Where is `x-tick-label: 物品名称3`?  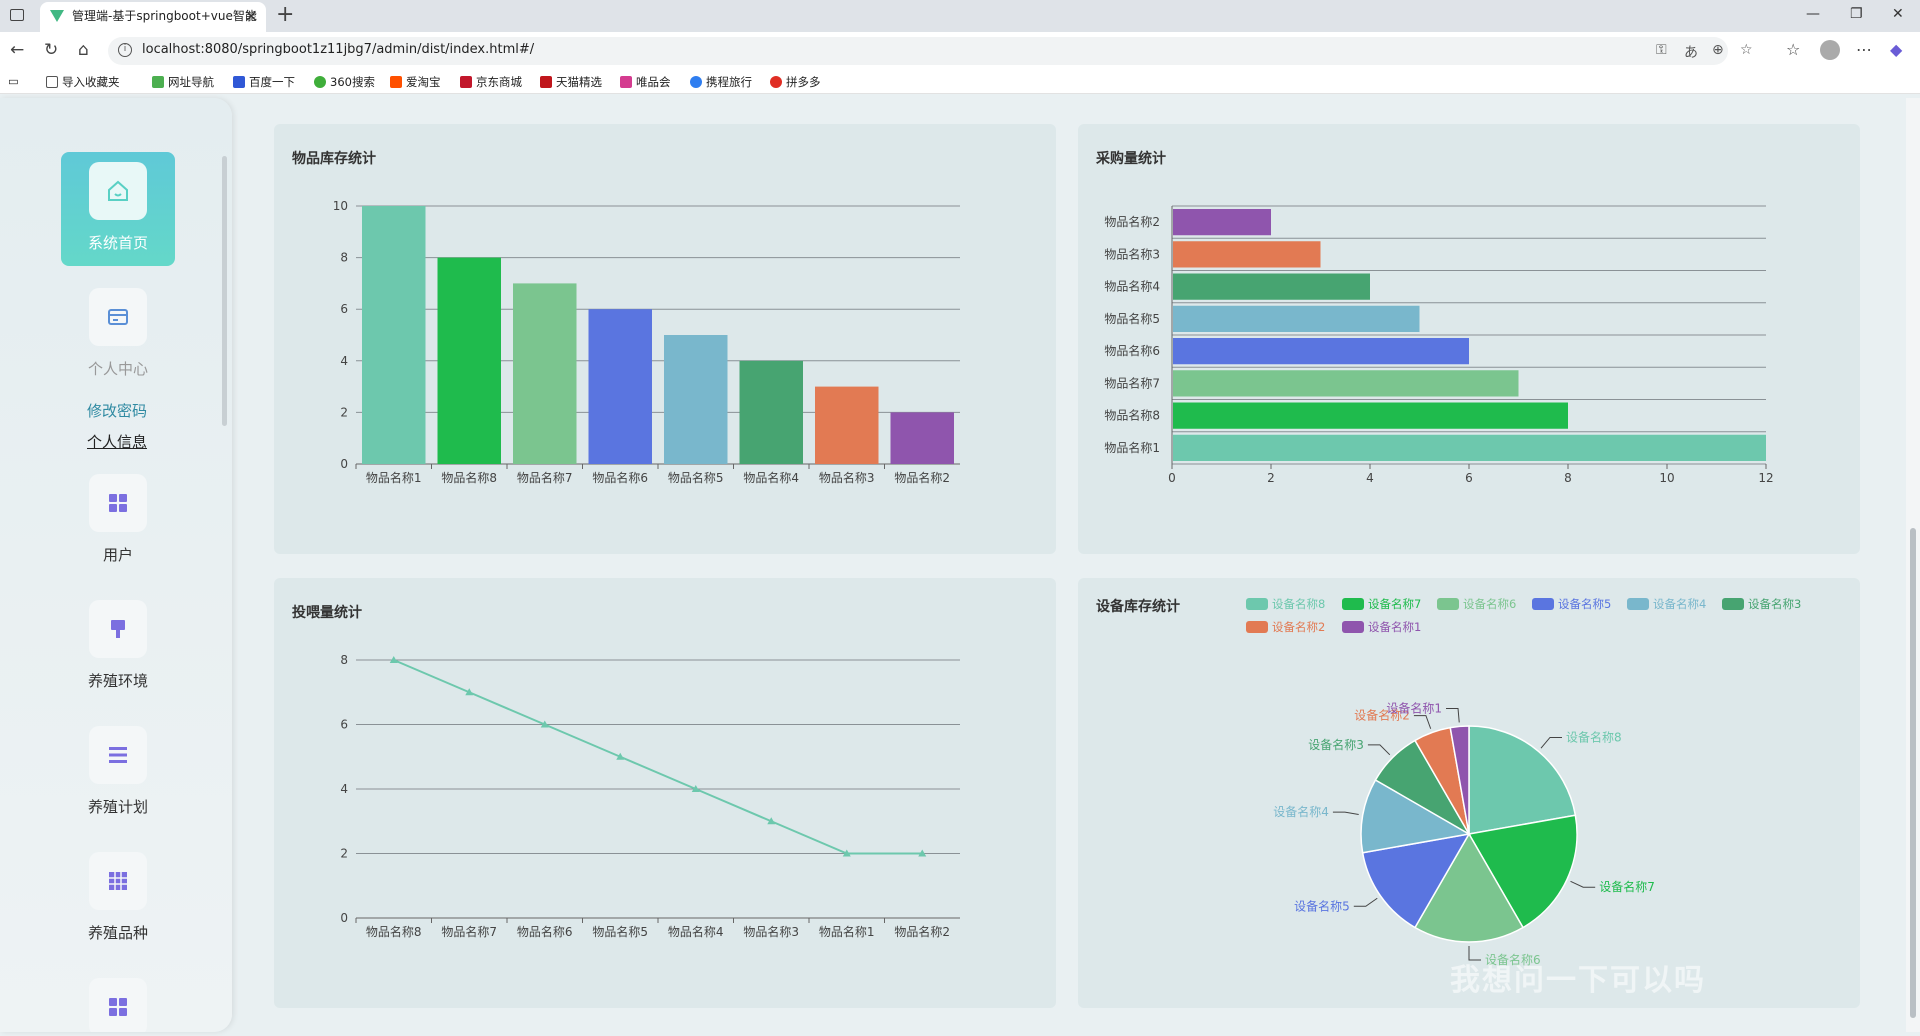 x-tick-label: 物品名称3 is located at coordinates (847, 477).